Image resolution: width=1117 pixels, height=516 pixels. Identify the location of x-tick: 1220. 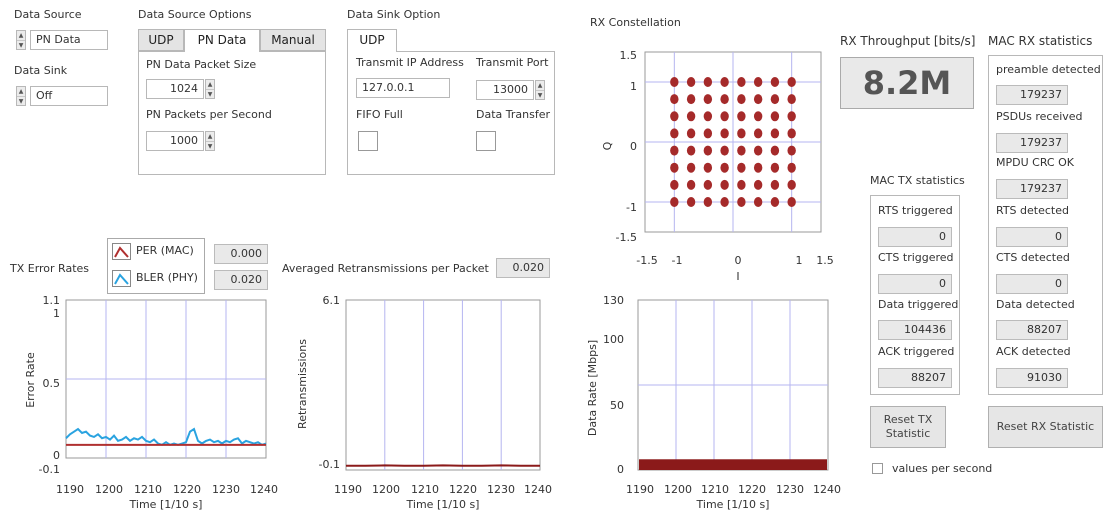
(463, 489).